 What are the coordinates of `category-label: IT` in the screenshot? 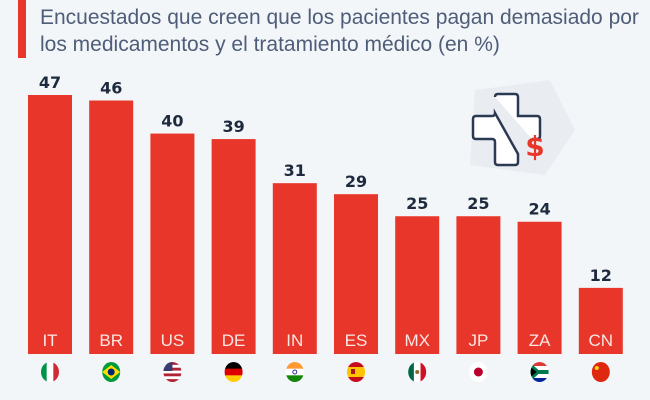 It's located at (49, 340).